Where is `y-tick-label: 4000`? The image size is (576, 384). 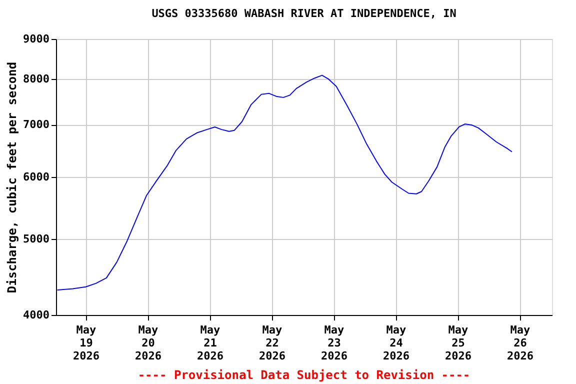
y-tick-label: 4000 is located at coordinates (36, 315).